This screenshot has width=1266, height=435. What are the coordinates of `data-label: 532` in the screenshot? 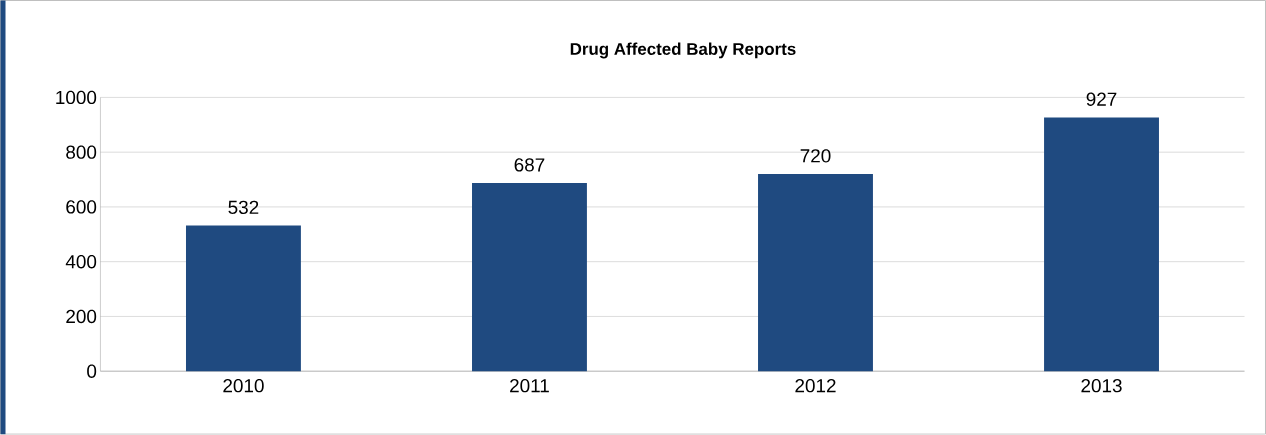 It's located at (243, 207).